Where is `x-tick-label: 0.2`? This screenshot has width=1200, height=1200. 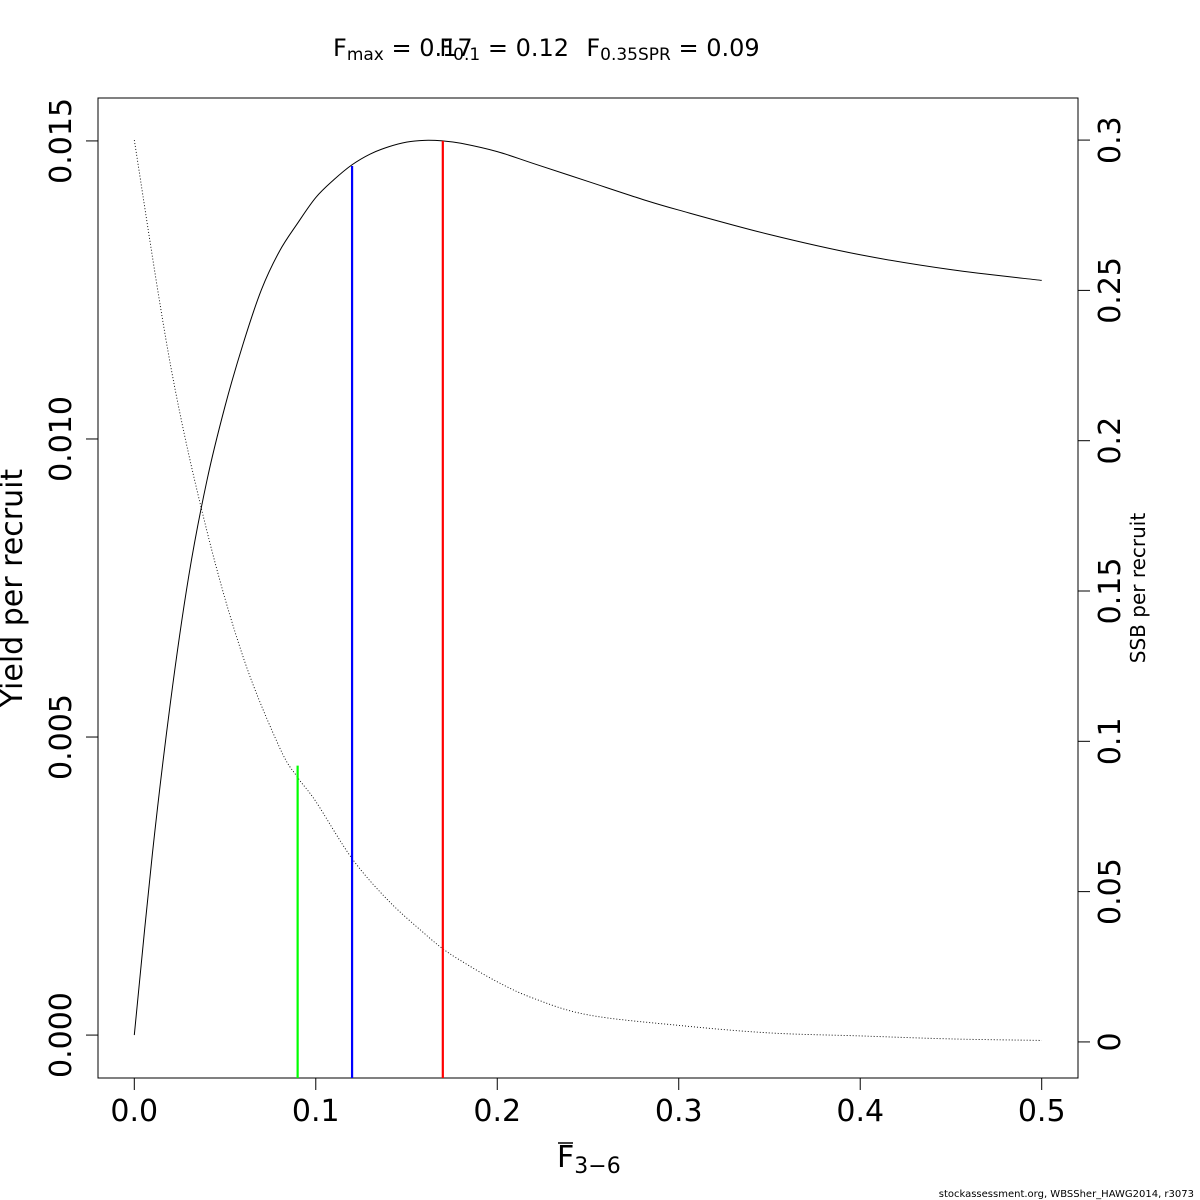
x-tick-label: 0.2 is located at coordinates (497, 1111).